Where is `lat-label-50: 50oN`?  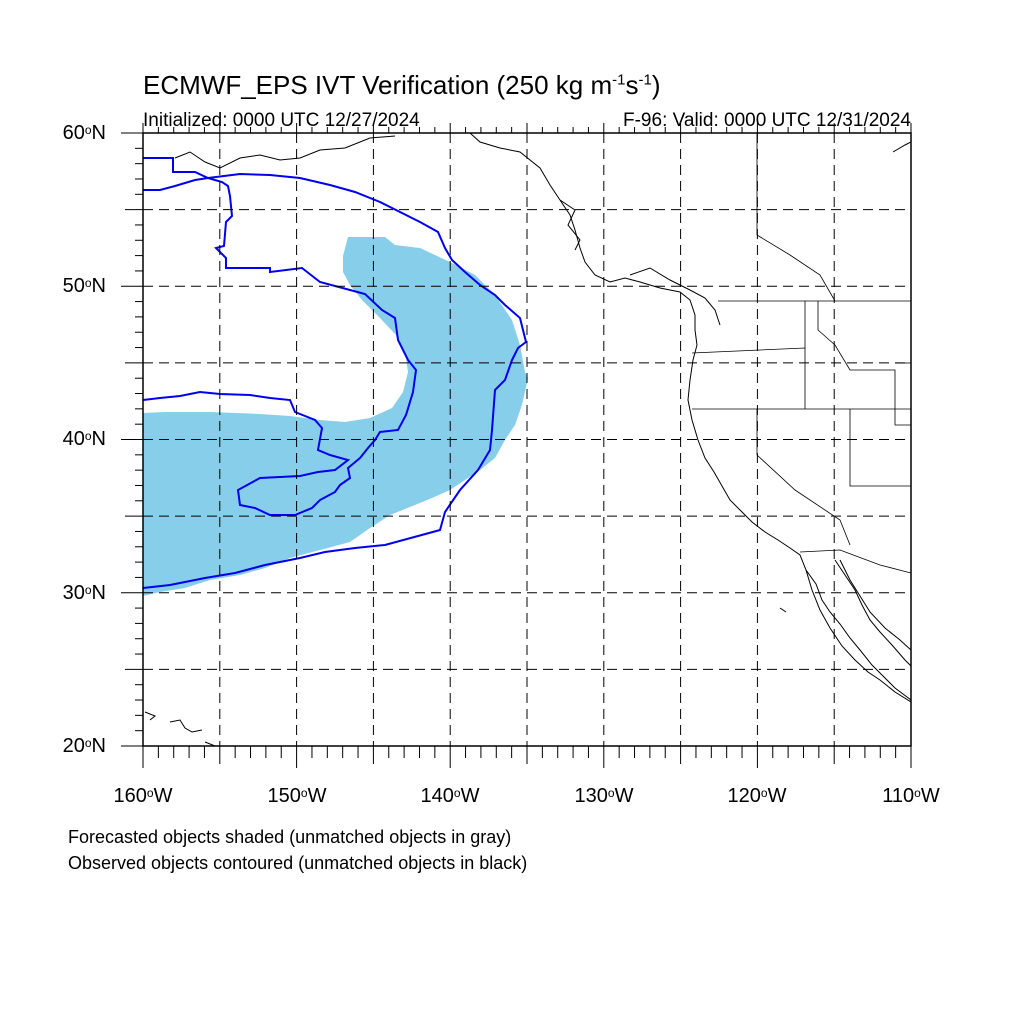
lat-label-50: 50oN is located at coordinates (84, 286).